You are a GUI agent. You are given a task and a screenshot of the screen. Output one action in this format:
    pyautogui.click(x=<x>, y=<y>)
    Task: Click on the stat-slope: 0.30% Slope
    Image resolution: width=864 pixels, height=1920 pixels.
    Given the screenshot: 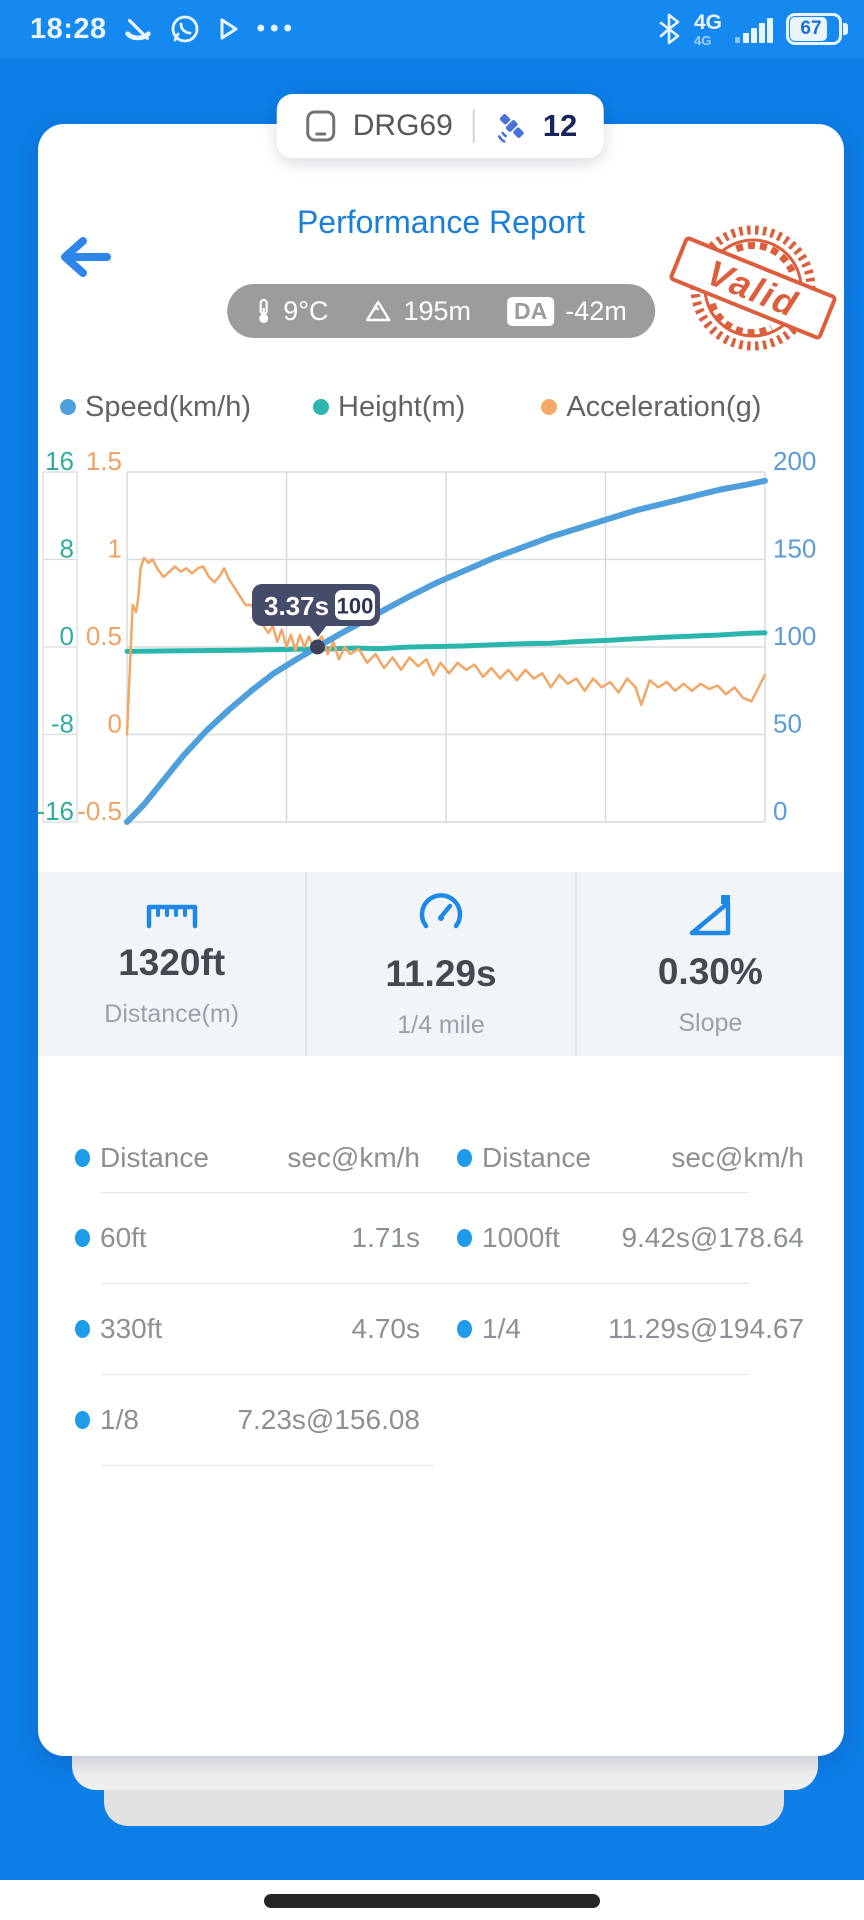 What is the action you would take?
    pyautogui.click(x=709, y=964)
    